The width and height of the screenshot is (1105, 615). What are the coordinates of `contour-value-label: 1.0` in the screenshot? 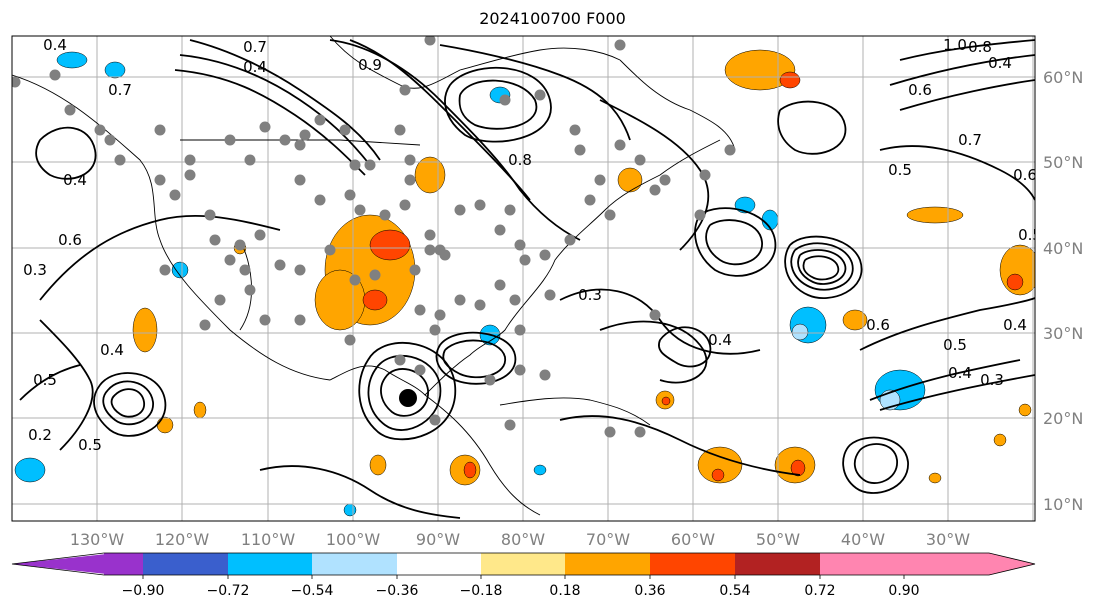 It's located at (955, 45).